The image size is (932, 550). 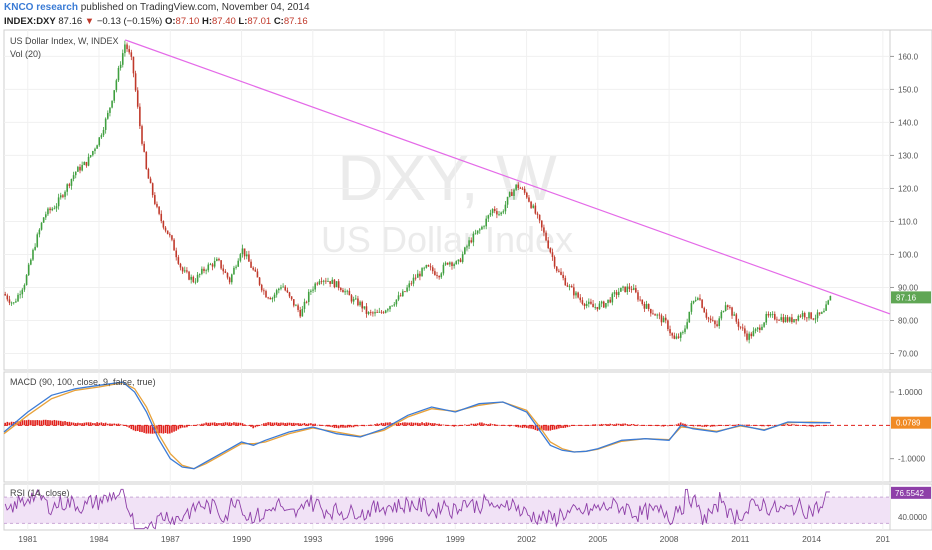 What do you see at coordinates (910, 200) in the screenshot?
I see `price-scale-main` at bounding box center [910, 200].